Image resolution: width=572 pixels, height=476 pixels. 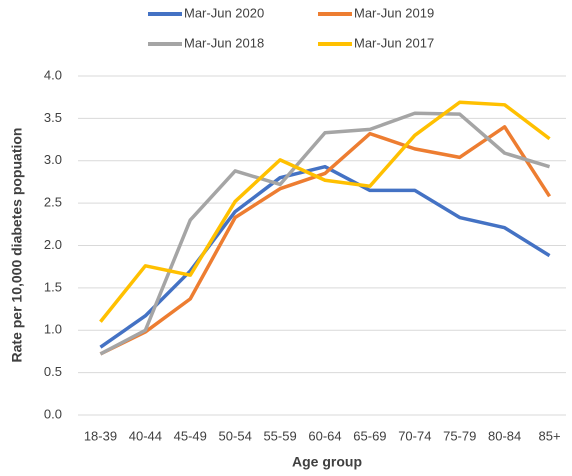 I want to click on y-tick-label: 1.0, so click(x=53, y=329).